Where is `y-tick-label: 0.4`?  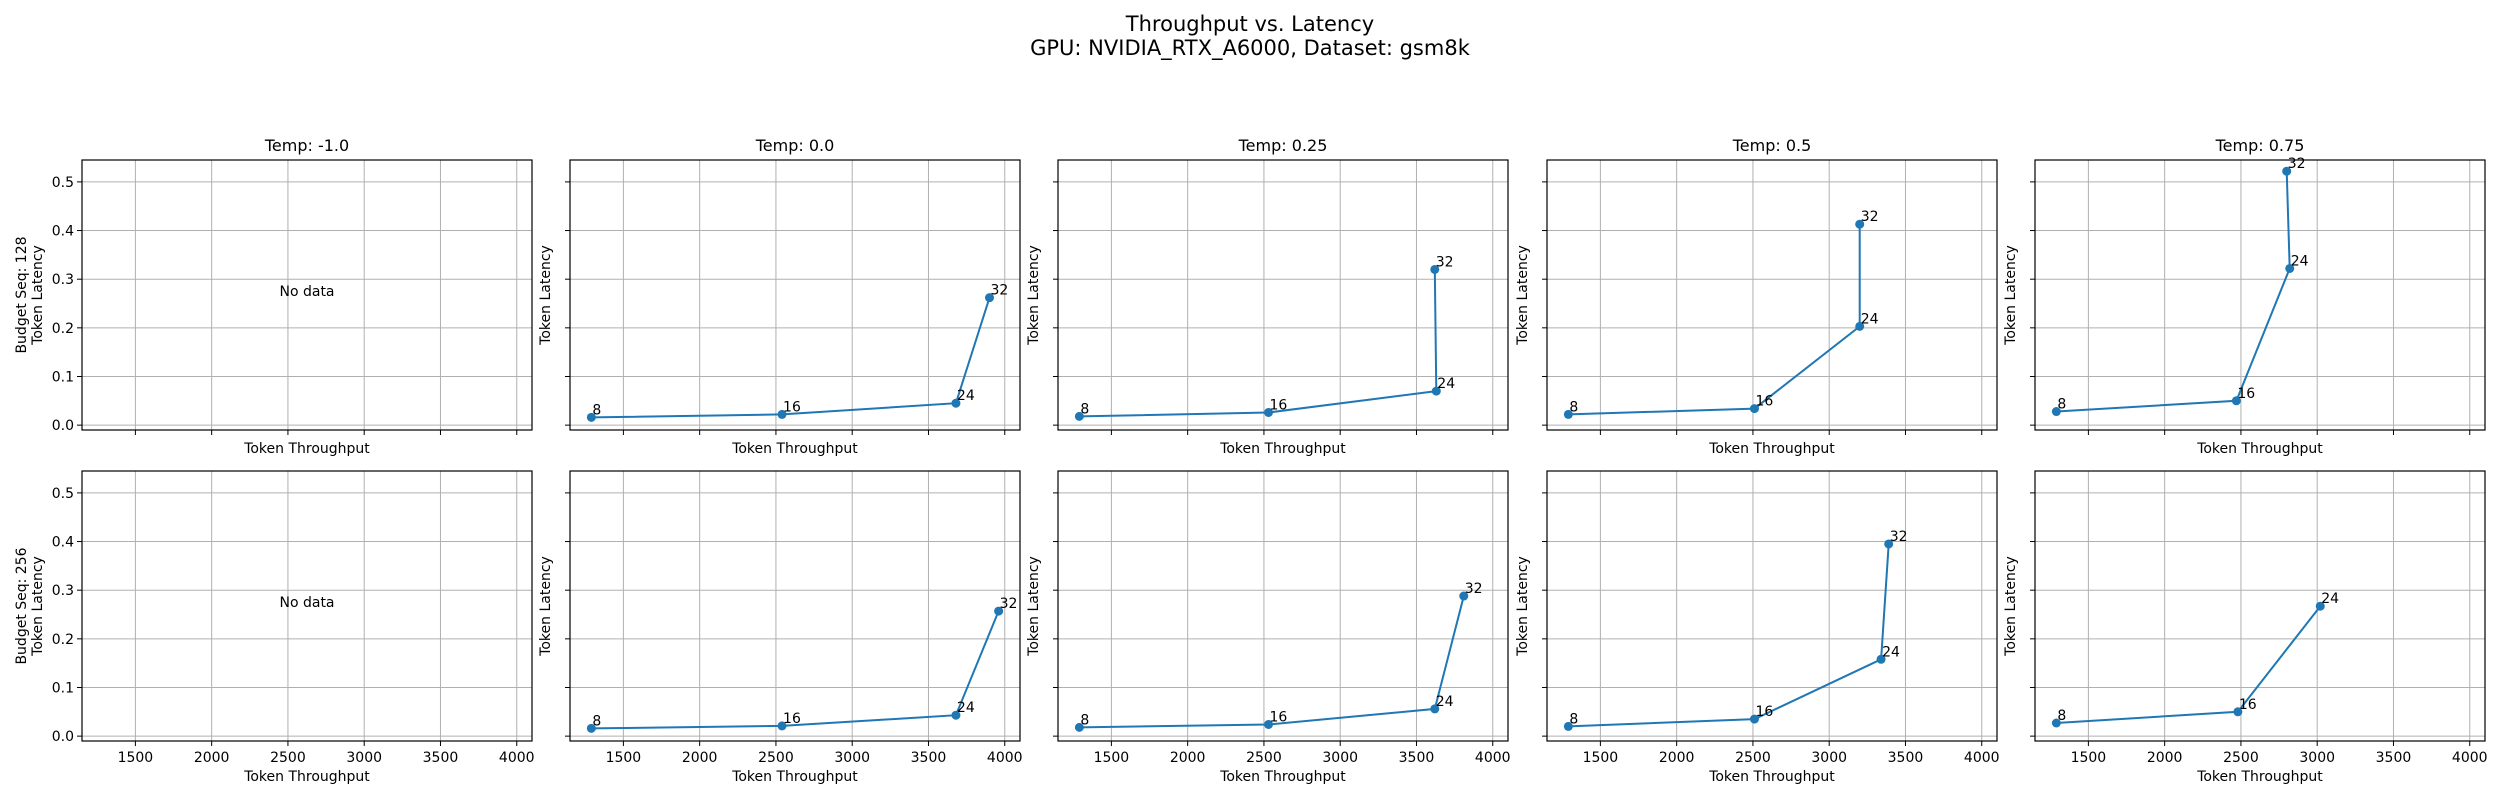 y-tick-label: 0.4 is located at coordinates (63, 232).